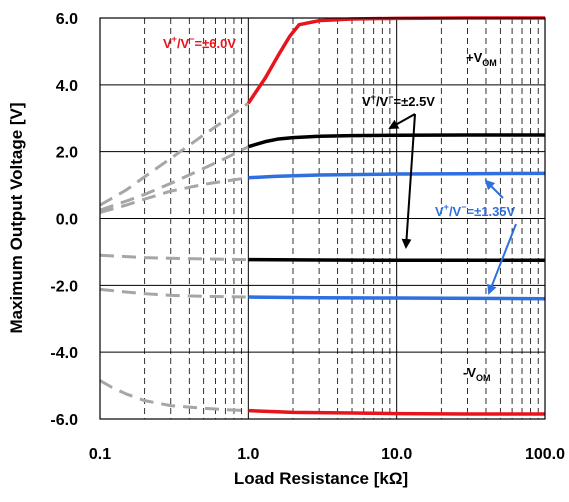 The height and width of the screenshot is (502, 569). I want to click on series-line-2v5V-positive-low-load, so click(174, 178).